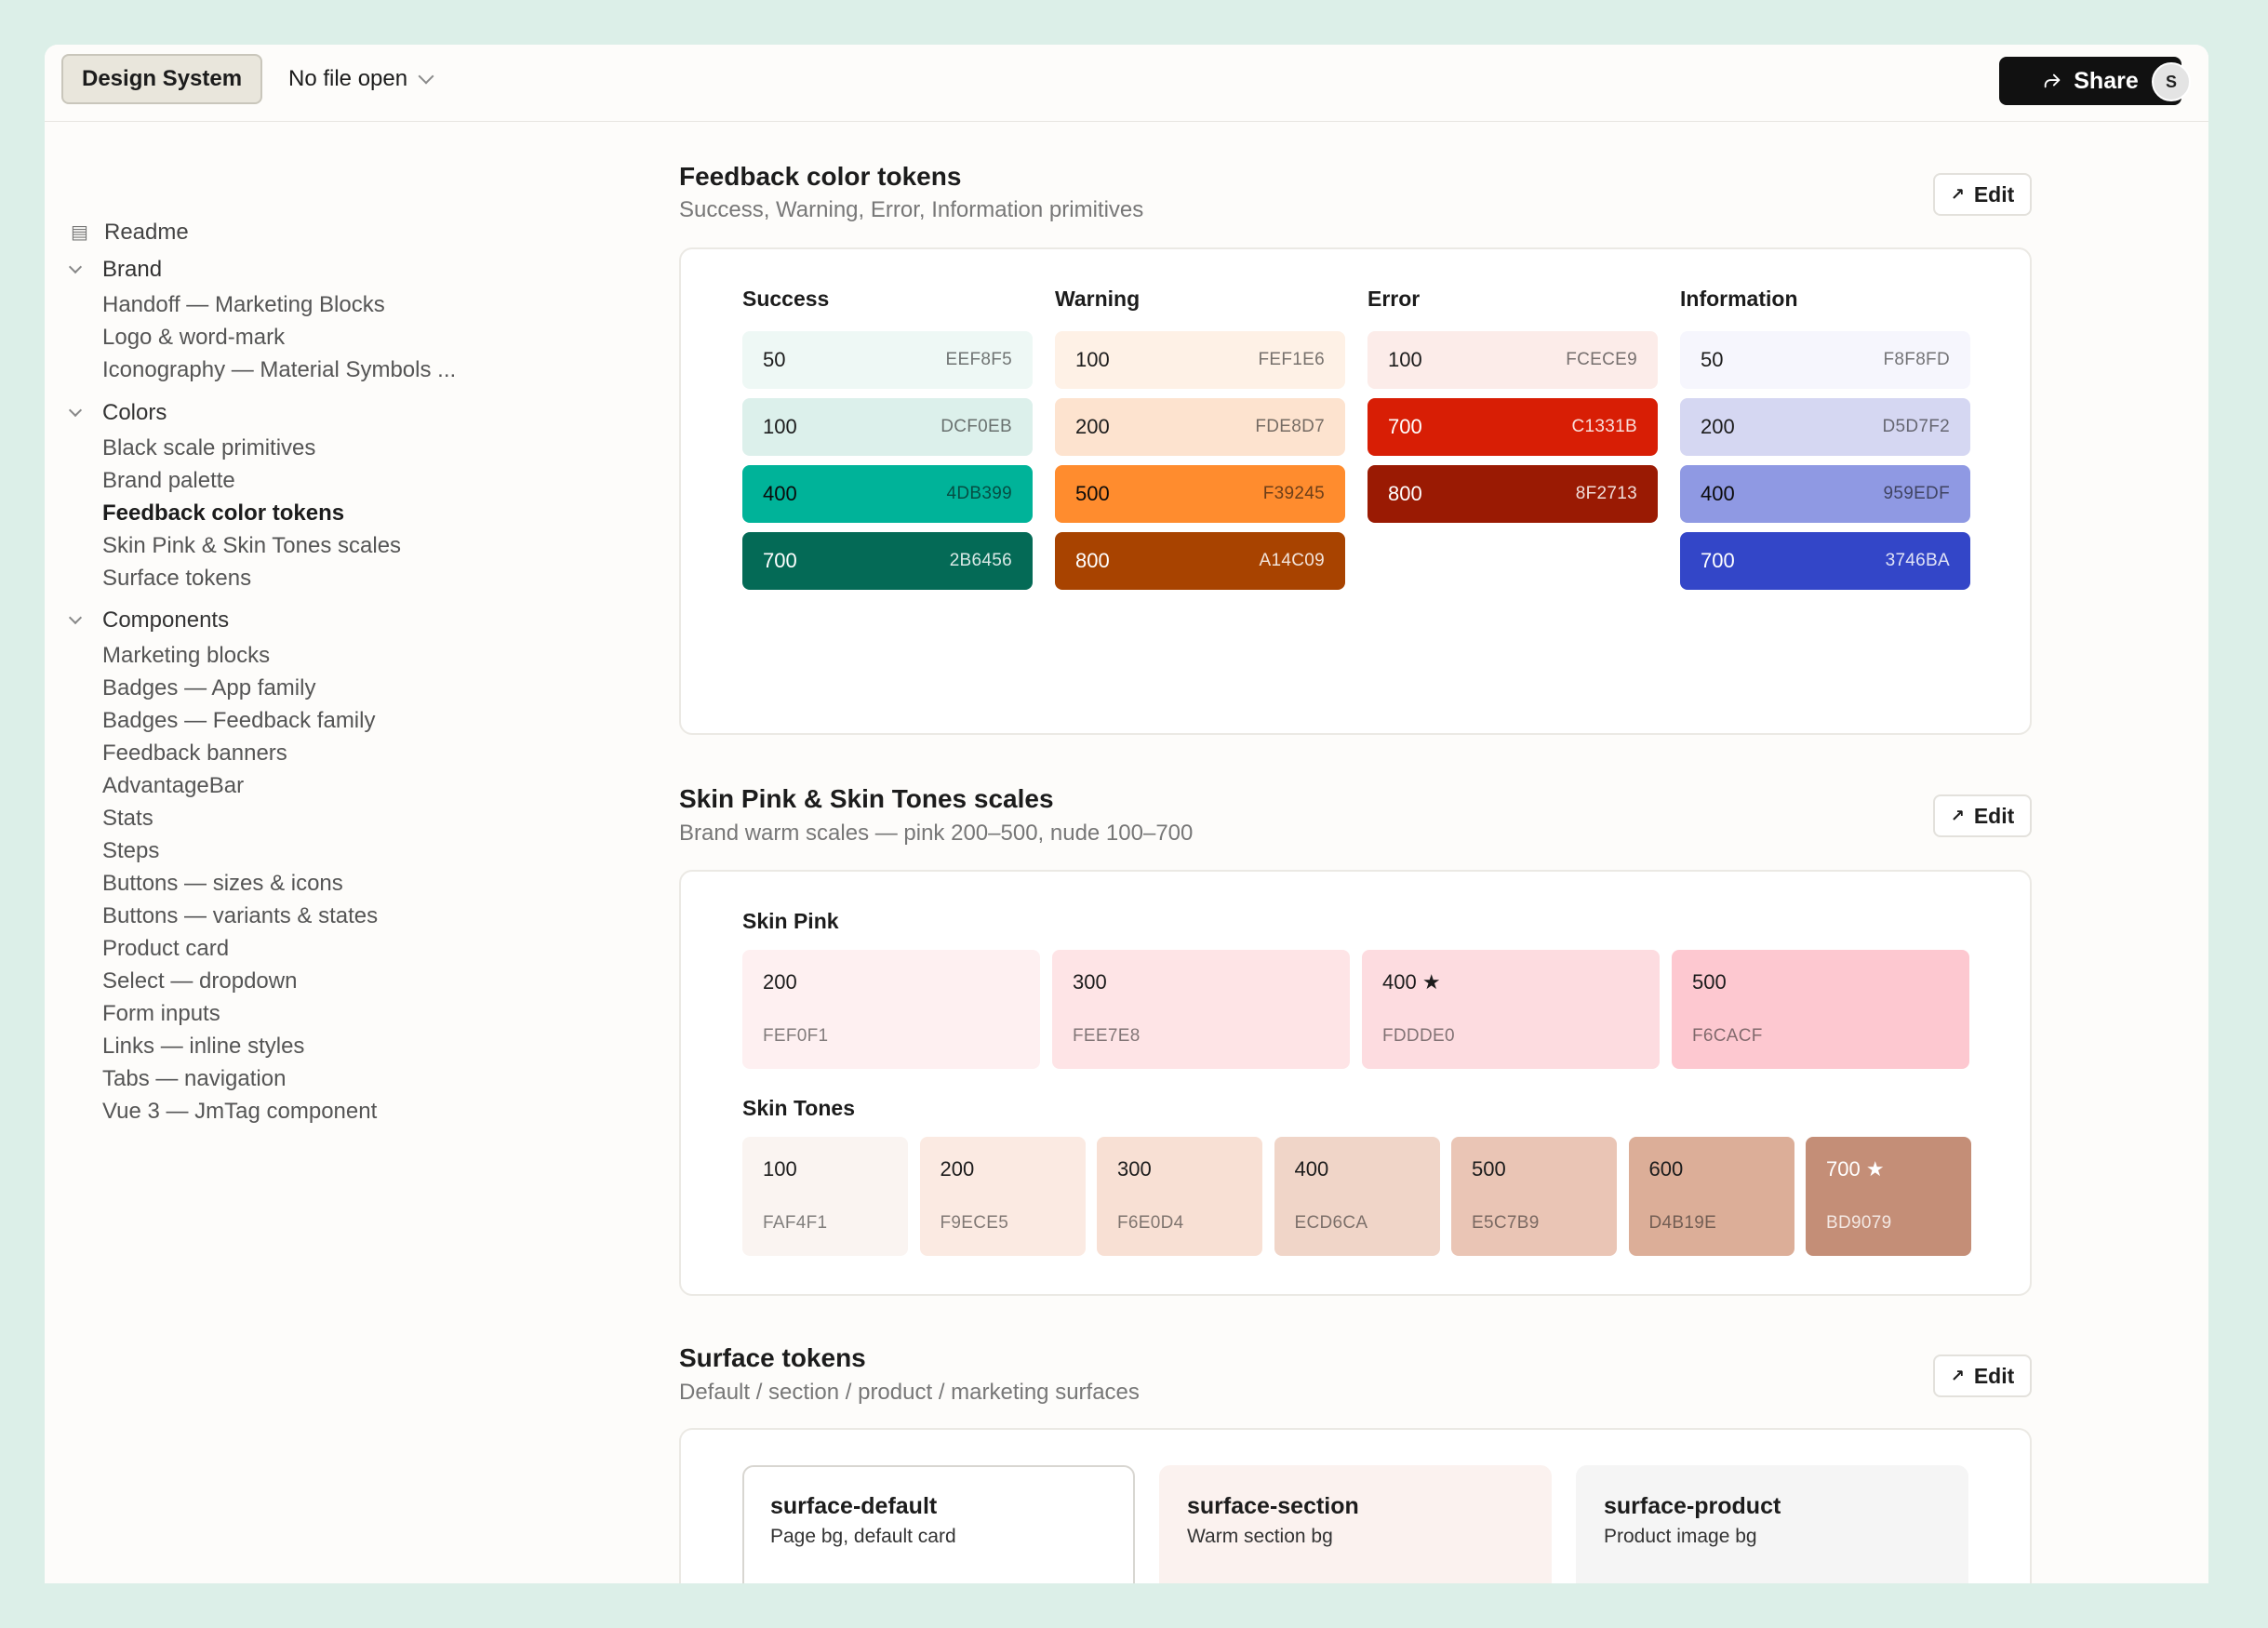 Image resolution: width=2268 pixels, height=1628 pixels. I want to click on swatch-hex: FAF4F1, so click(795, 1223).